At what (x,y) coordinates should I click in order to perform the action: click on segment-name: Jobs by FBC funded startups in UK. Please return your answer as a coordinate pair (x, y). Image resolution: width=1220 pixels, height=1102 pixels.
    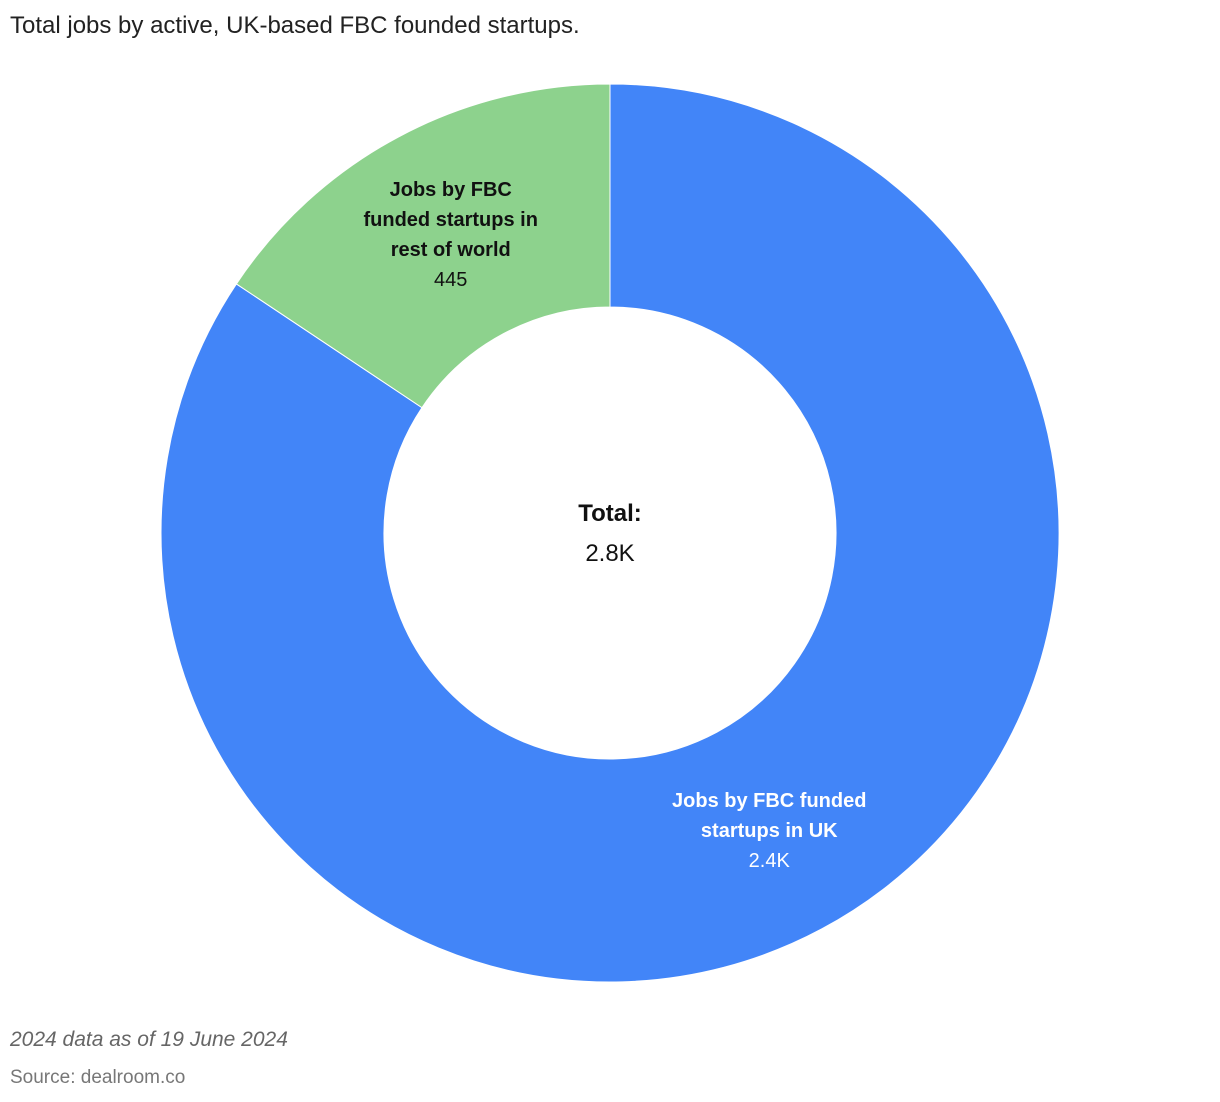
    Looking at the image, I should click on (769, 815).